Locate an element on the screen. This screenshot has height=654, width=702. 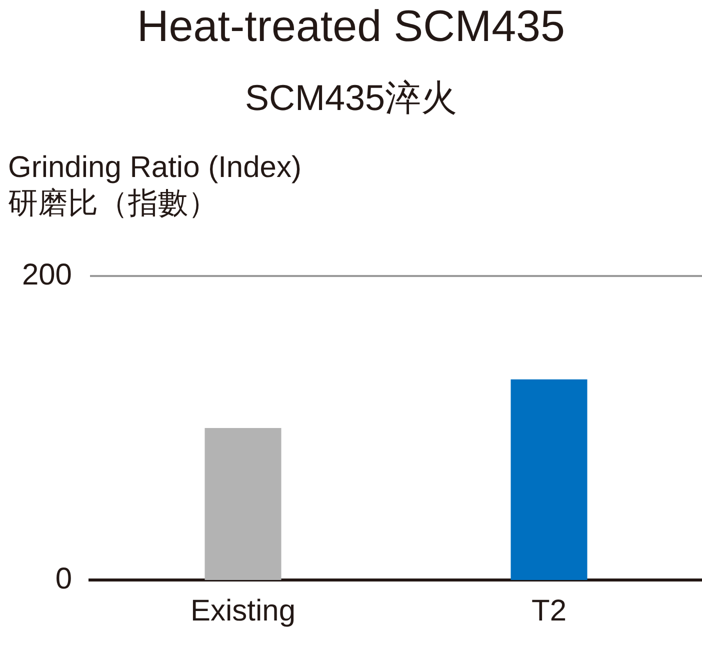
chart-title: Heat-treated SCM435 is located at coordinates (351, 27).